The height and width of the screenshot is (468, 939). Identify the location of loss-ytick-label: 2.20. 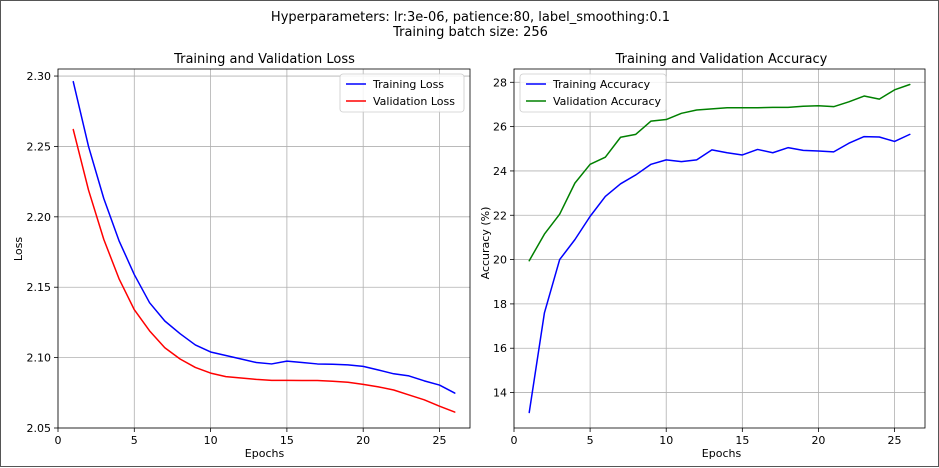
(39, 217).